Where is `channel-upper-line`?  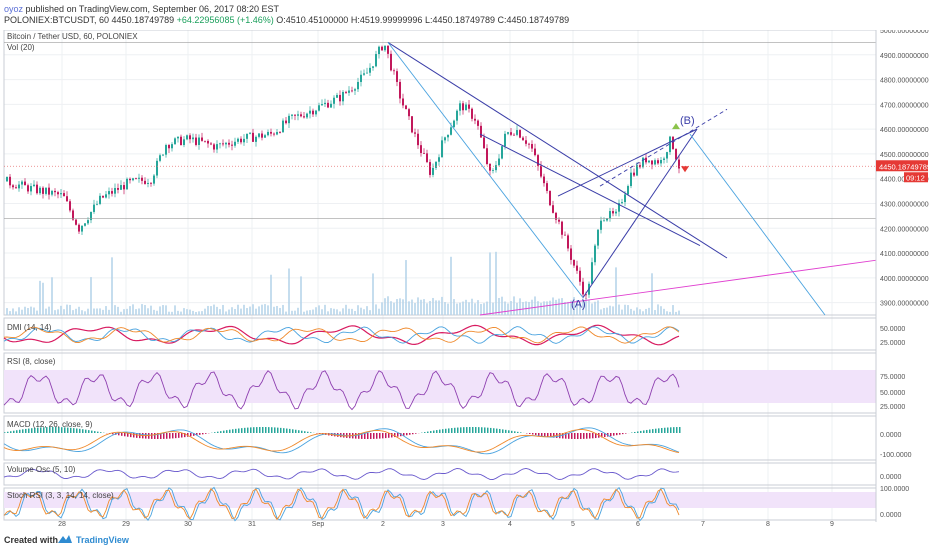
channel-upper-line is located at coordinates (557, 150).